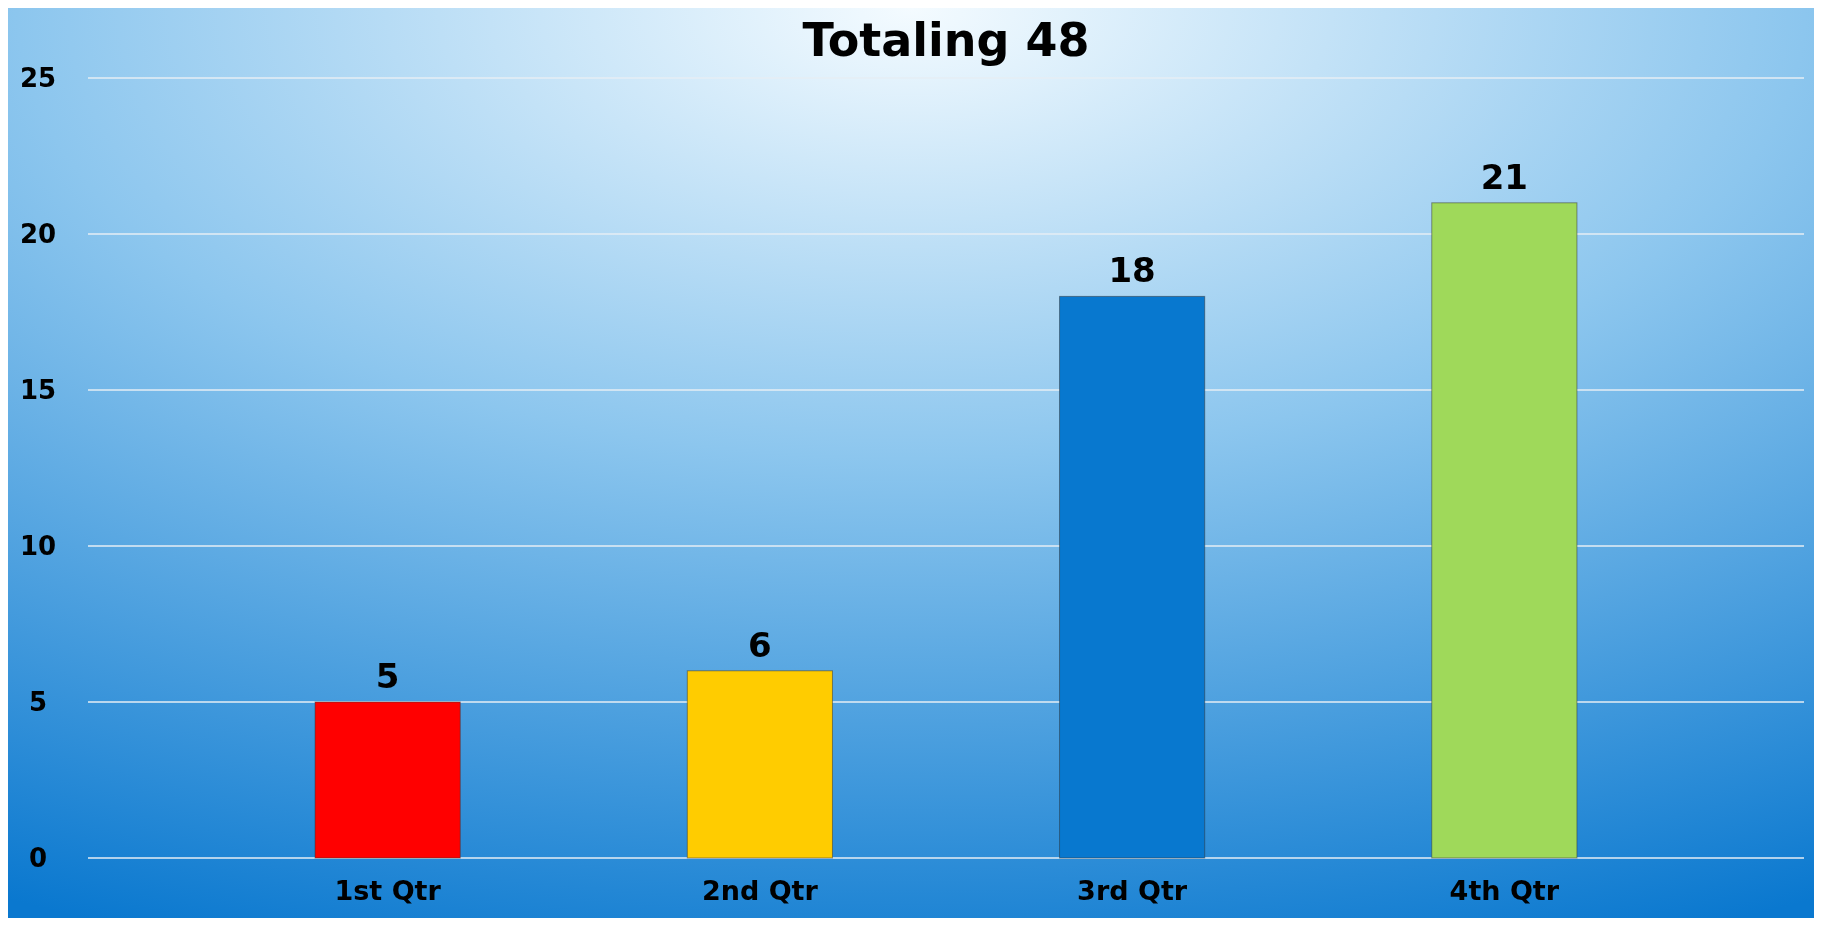 Image resolution: width=1822 pixels, height=926 pixels. Describe the element at coordinates (38, 78) in the screenshot. I see `y-tick-label: 25` at that location.